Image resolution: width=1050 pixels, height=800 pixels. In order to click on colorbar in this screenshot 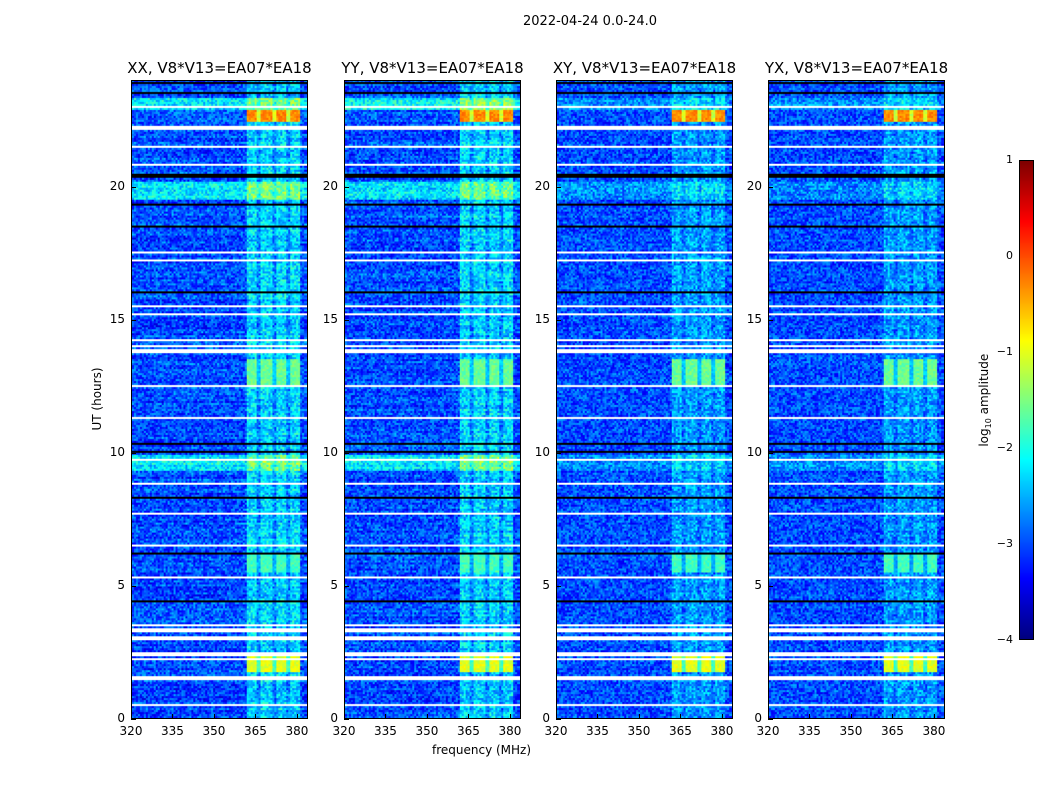, I will do `click(1026, 400)`.